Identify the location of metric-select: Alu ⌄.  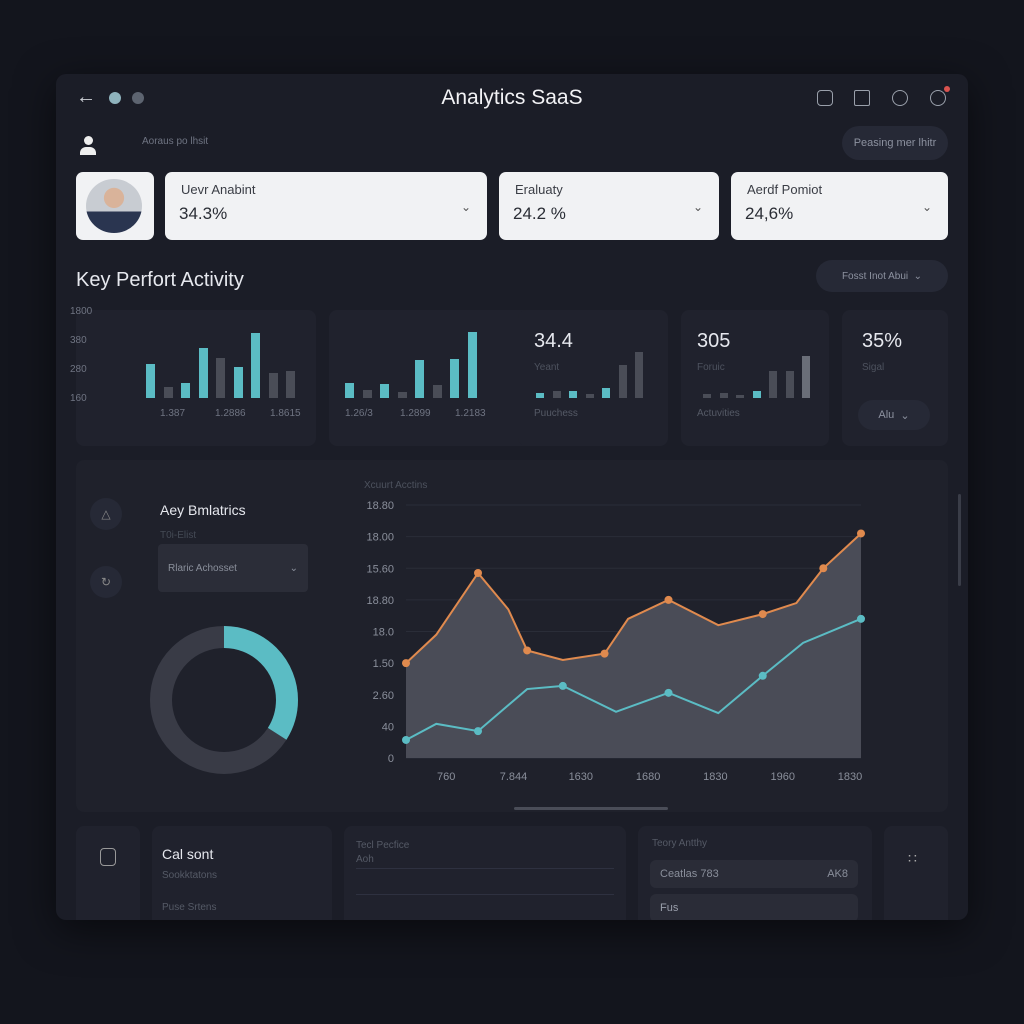
(894, 415).